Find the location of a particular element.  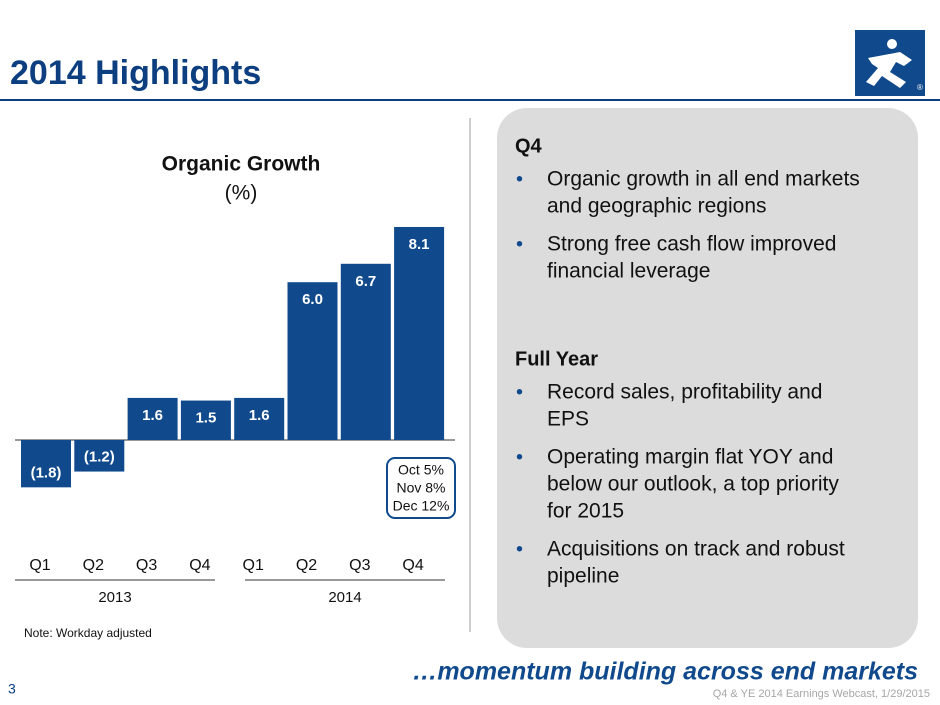

bullet-text: below our outlook, a top priority is located at coordinates (693, 484).